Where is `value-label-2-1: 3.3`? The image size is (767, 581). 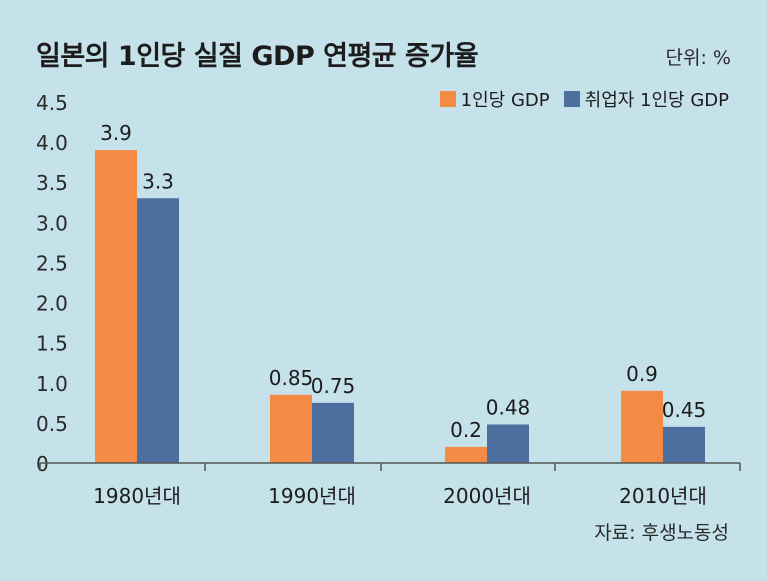
value-label-2-1: 3.3 is located at coordinates (158, 181).